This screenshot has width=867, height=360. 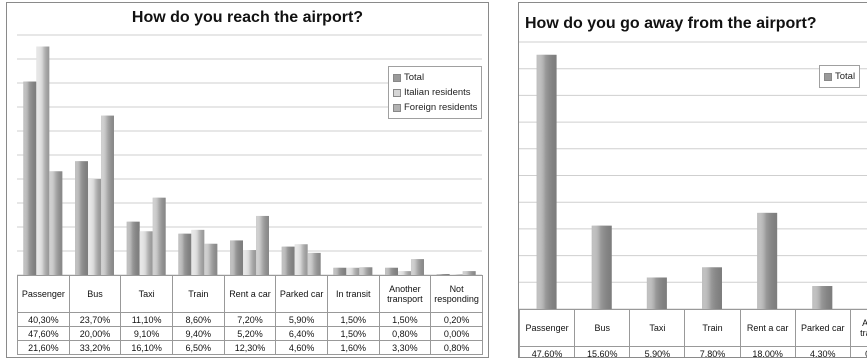 What do you see at coordinates (301, 333) in the screenshot?
I see `data-label: 6,40%` at bounding box center [301, 333].